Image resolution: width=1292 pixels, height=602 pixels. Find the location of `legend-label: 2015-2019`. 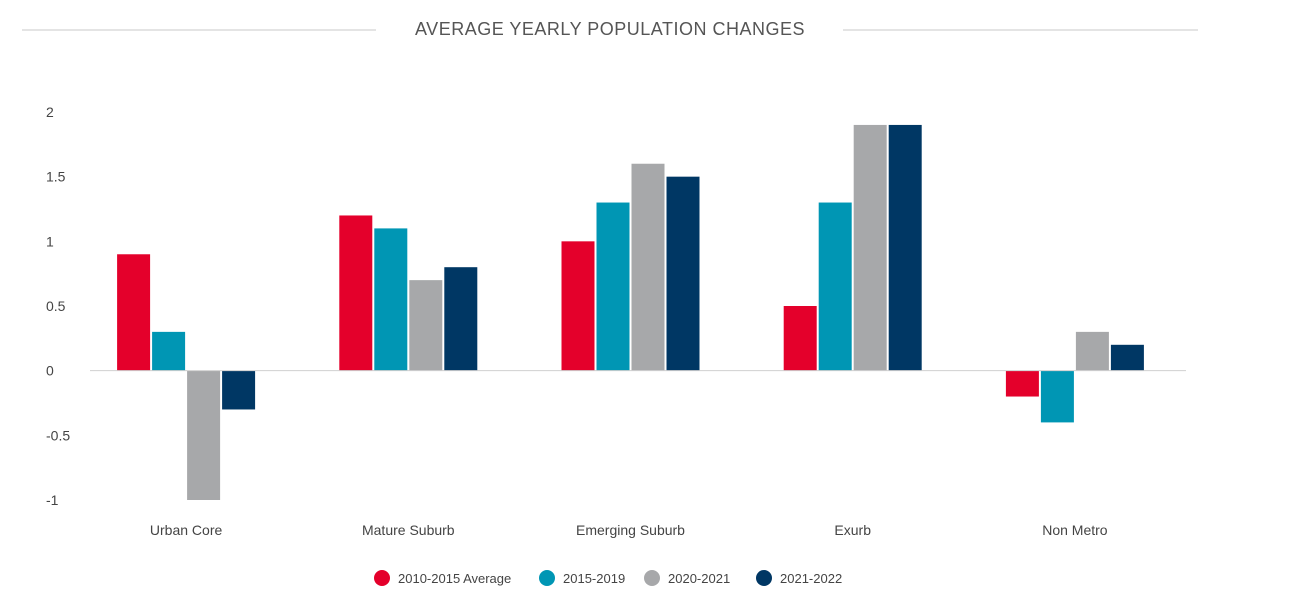

legend-label: 2015-2019 is located at coordinates (594, 578).